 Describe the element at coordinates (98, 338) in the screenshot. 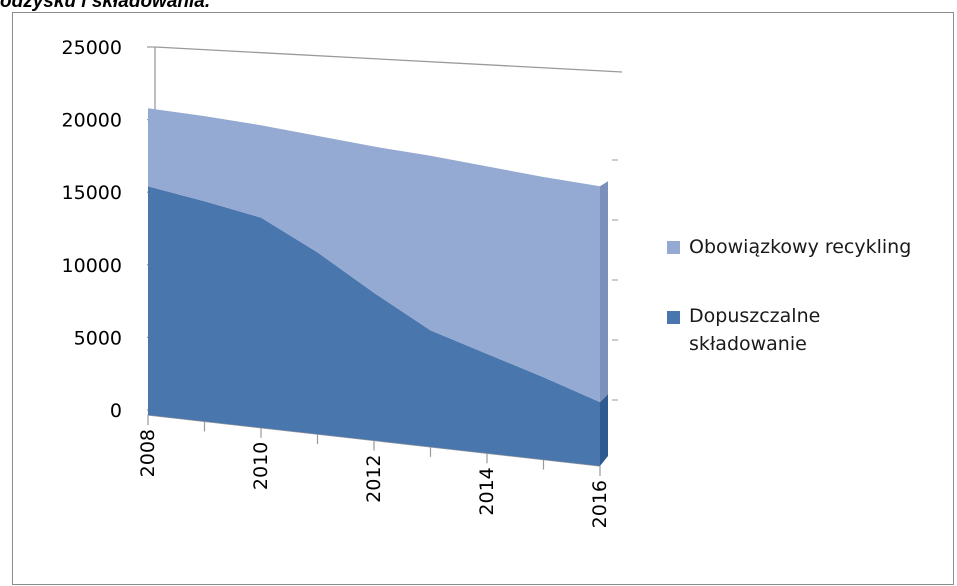

I see `y-tick-label: 5000` at that location.